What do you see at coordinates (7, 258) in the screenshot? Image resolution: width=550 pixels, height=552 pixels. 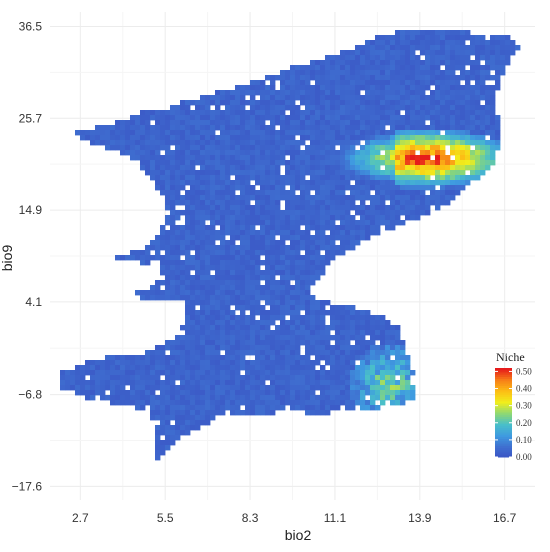 I see `y-axis-label: bio9` at bounding box center [7, 258].